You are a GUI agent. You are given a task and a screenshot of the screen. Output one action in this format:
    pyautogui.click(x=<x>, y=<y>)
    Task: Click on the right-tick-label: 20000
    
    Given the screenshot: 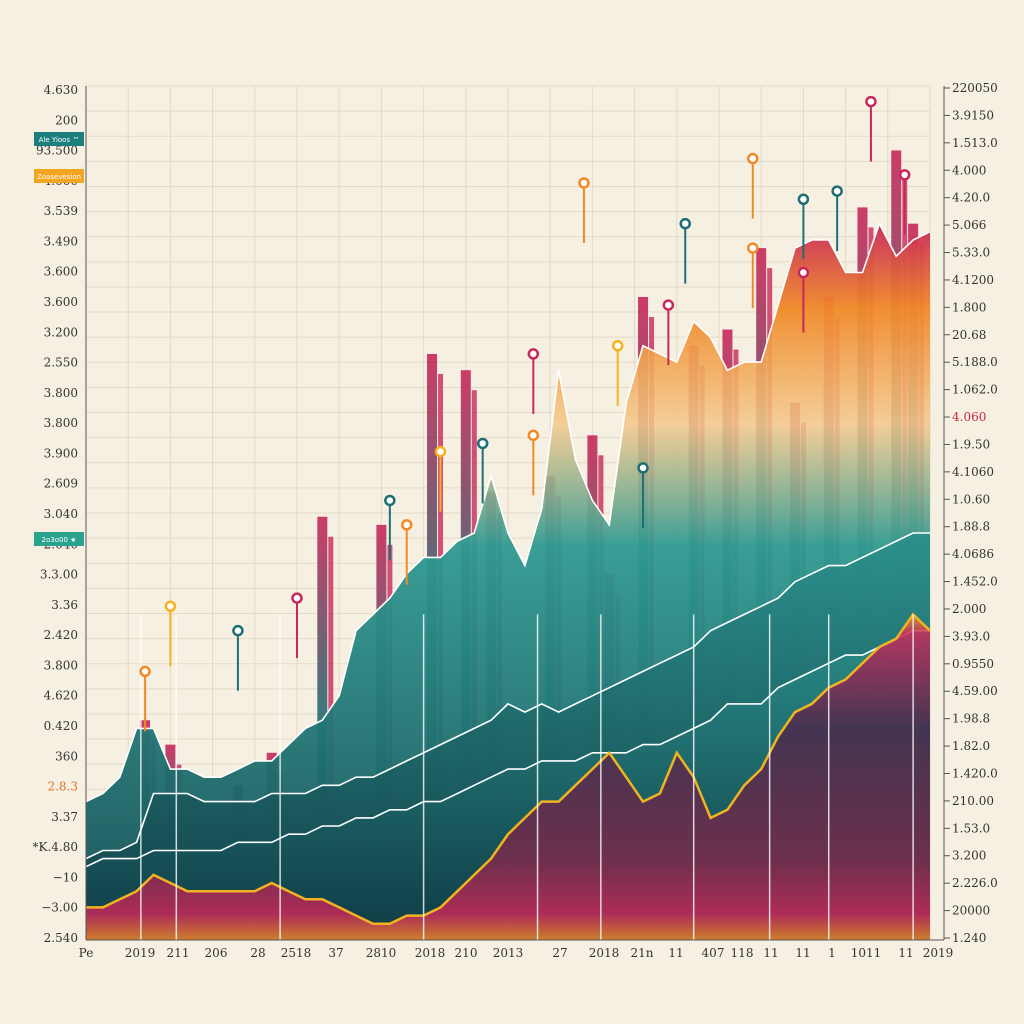 What is the action you would take?
    pyautogui.click(x=971, y=911)
    